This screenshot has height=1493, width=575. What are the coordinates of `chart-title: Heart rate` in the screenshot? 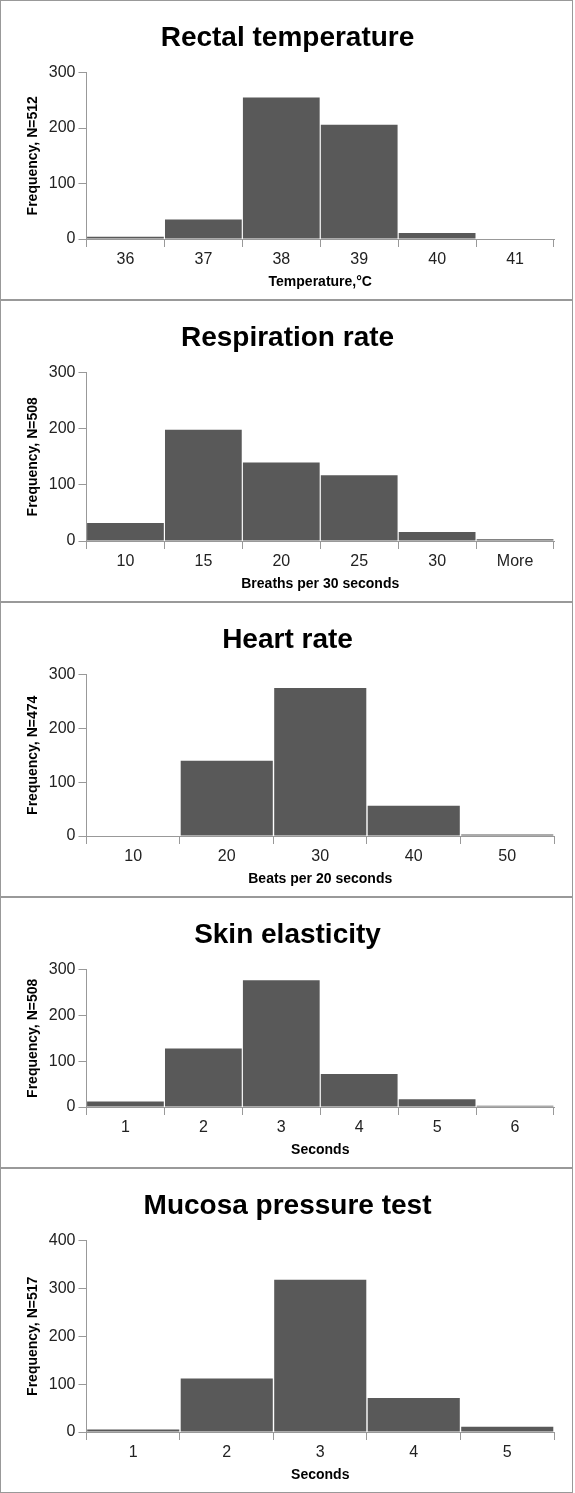 It's located at (287, 638).